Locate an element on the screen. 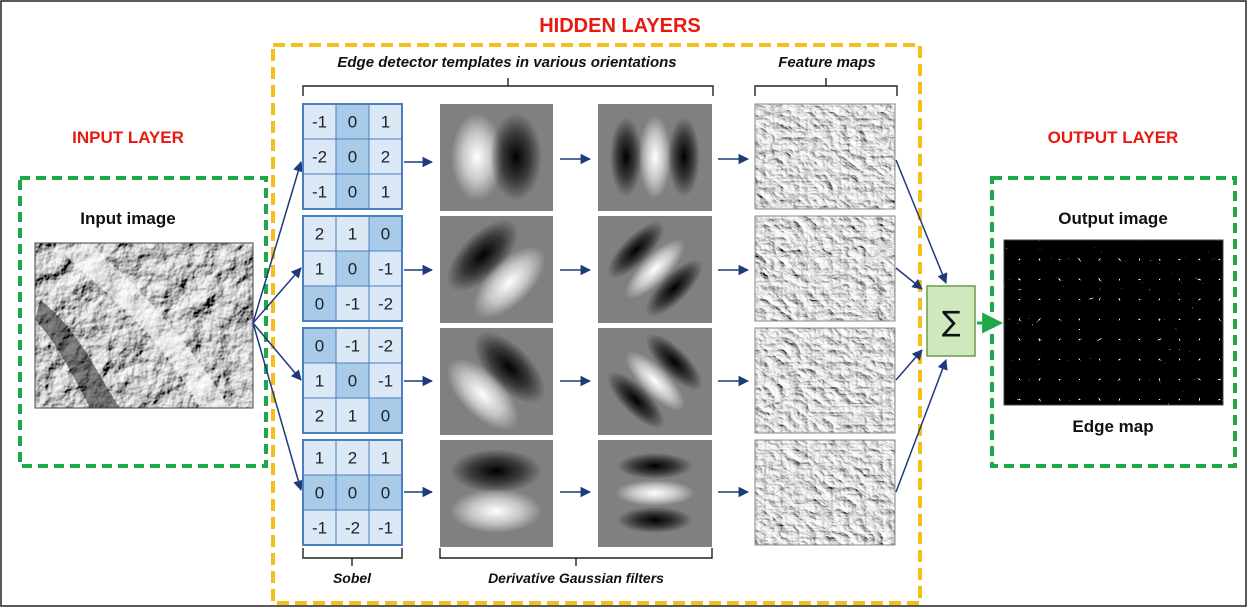  sobel-kernel-3: 0 -1 -2 1 0 -1 2 1 0 is located at coordinates (352, 380).